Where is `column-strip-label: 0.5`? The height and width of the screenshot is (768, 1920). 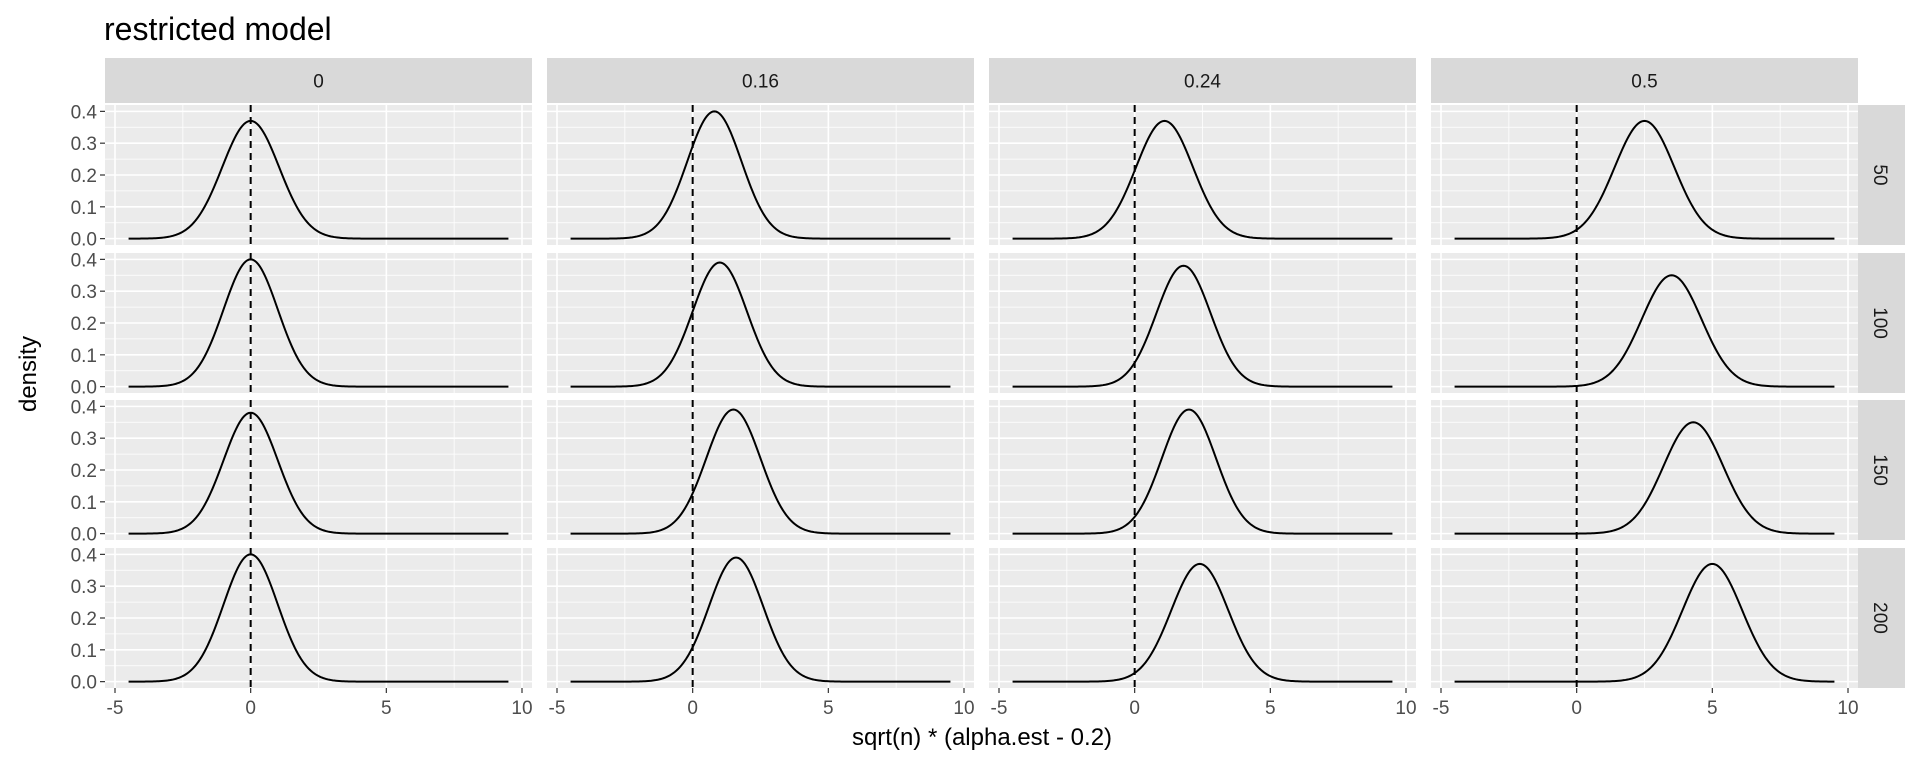 column-strip-label: 0.5 is located at coordinates (1644, 82).